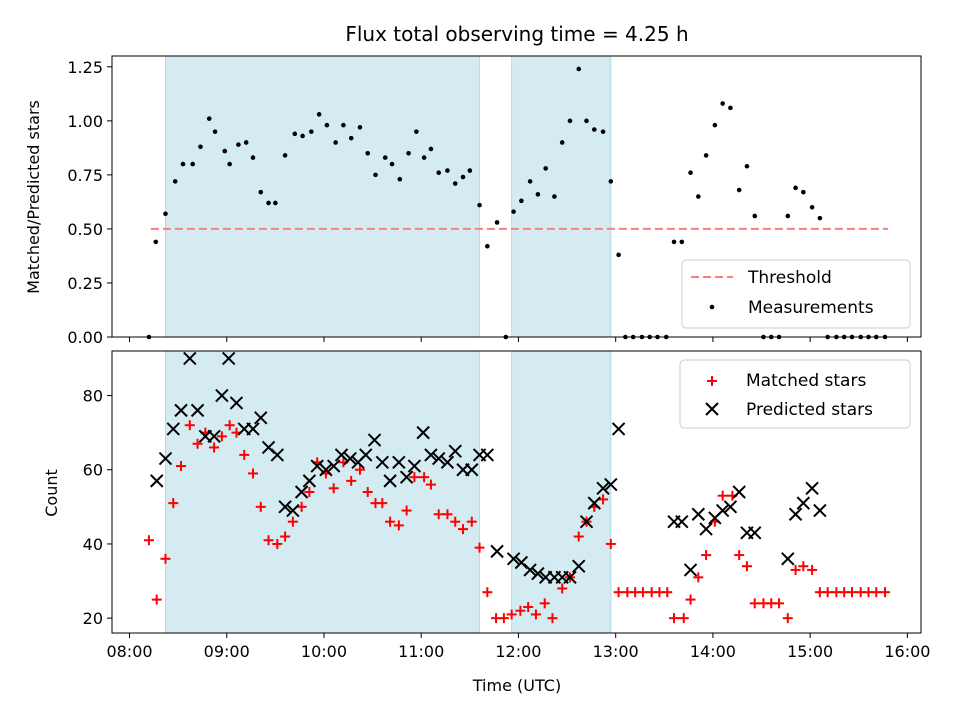 The width and height of the screenshot is (960, 720). What do you see at coordinates (51, 493) in the screenshot?
I see `count-y-axis-label: Count` at bounding box center [51, 493].